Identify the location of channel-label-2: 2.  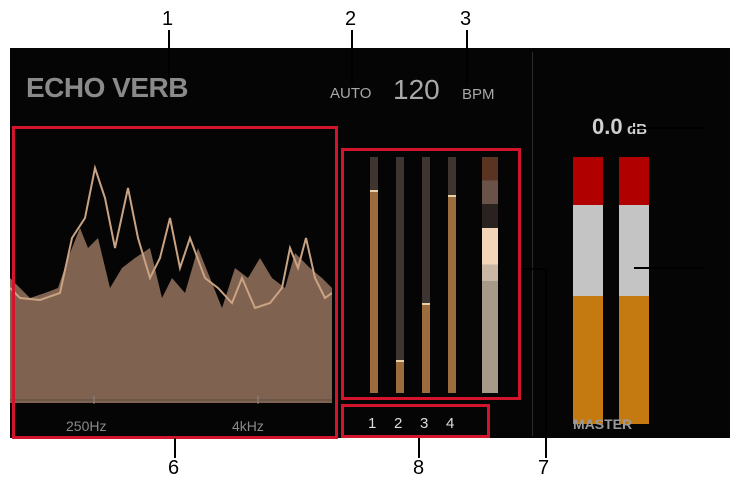
(398, 423).